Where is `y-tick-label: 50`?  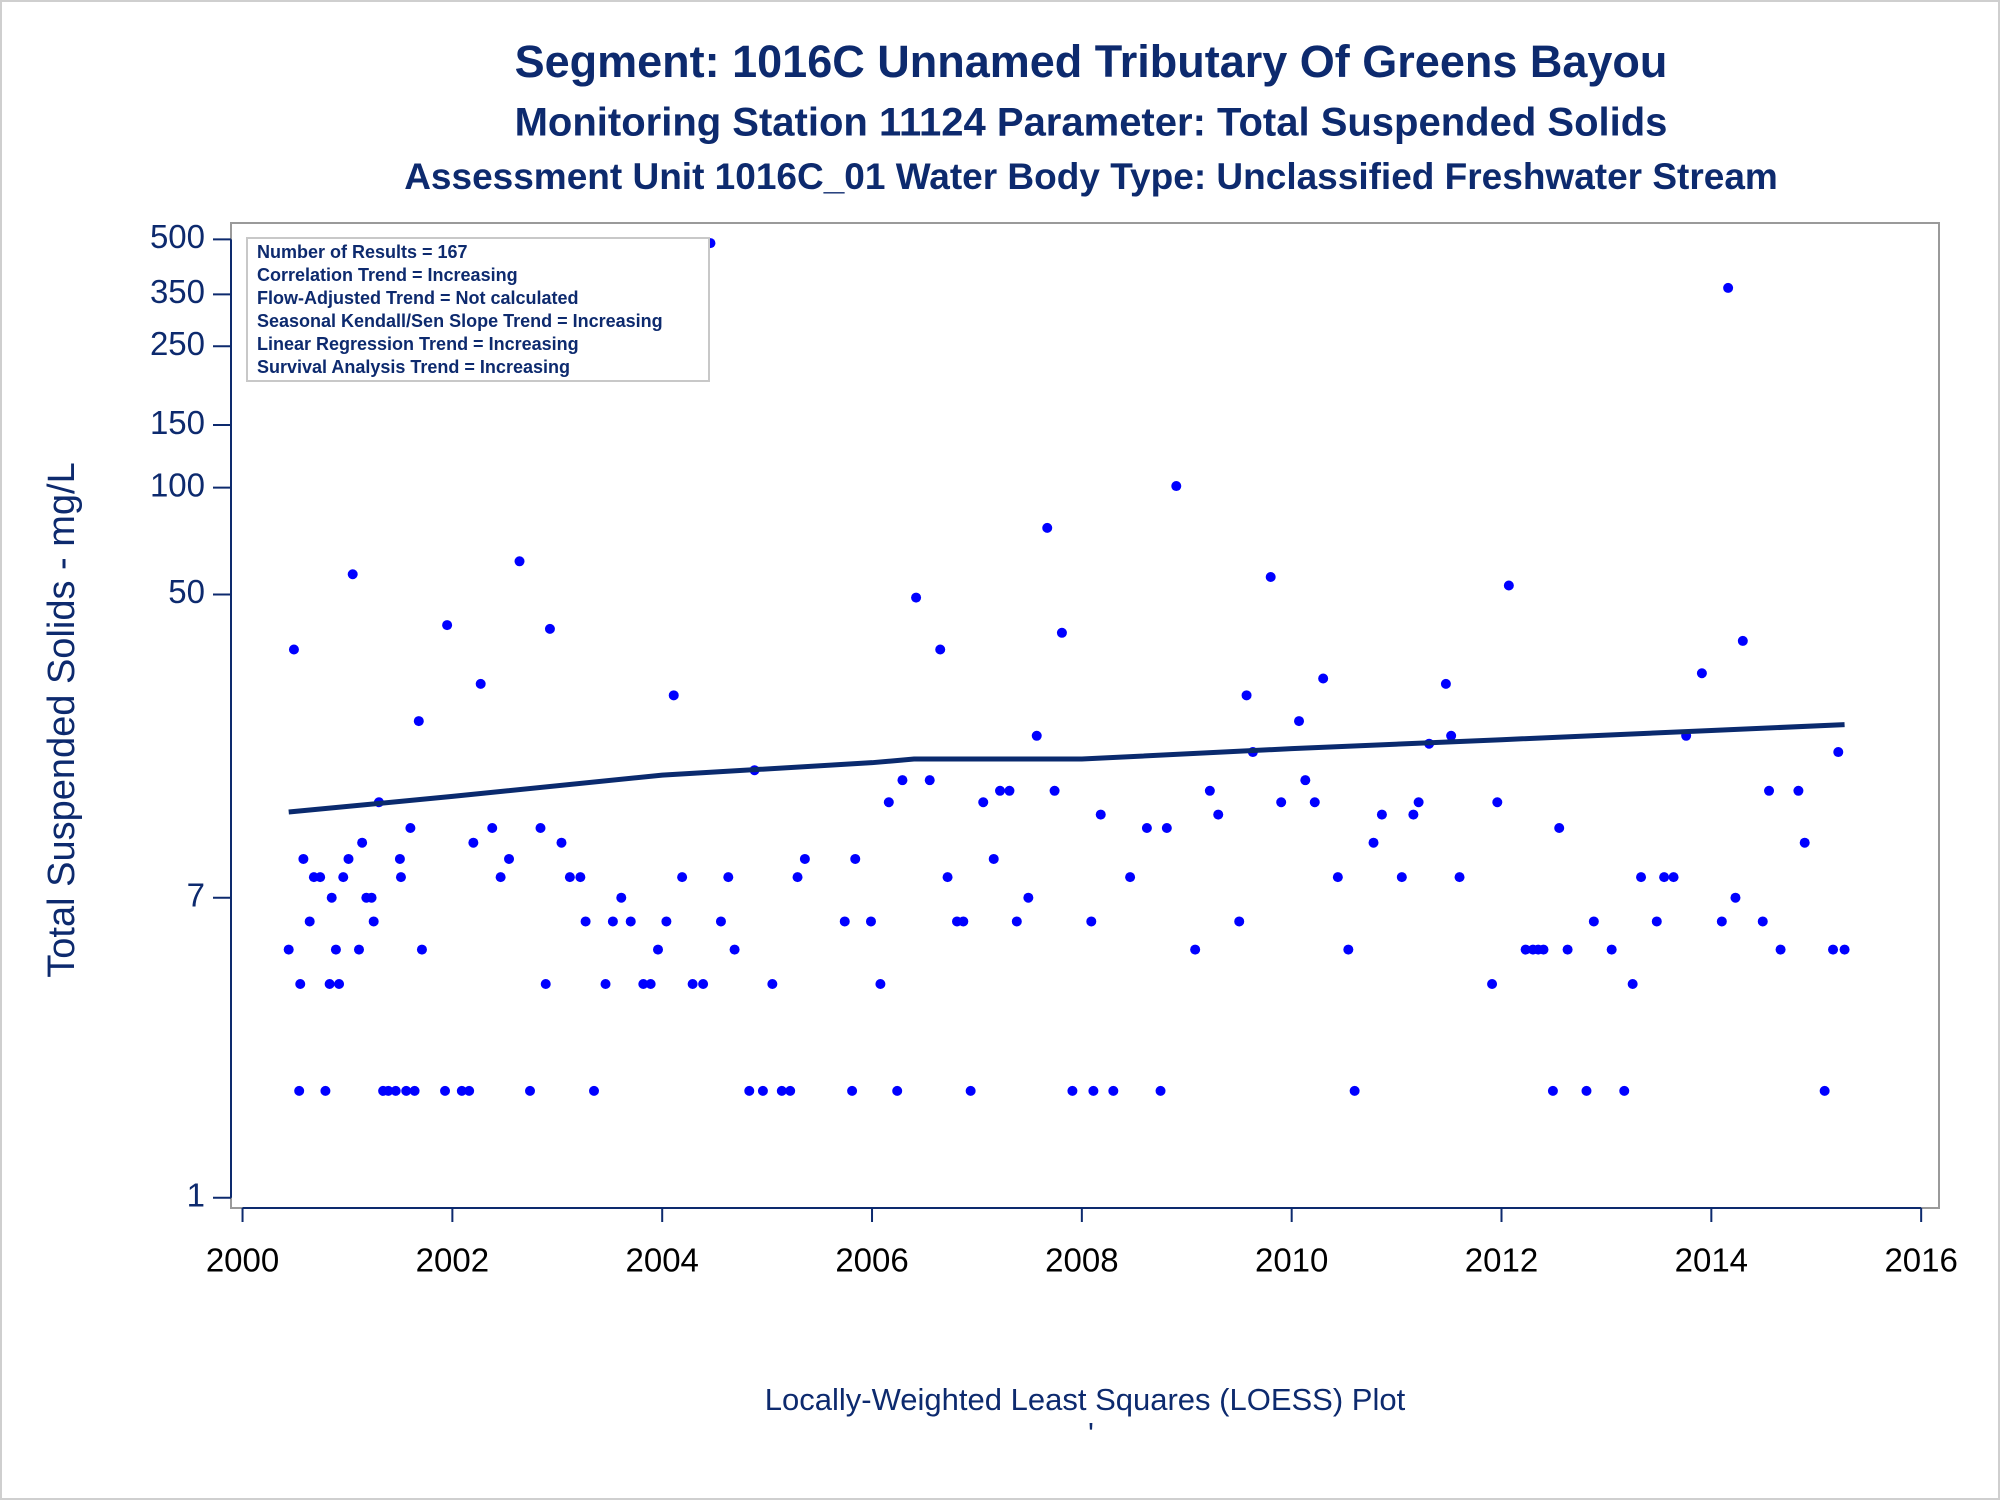
y-tick-label: 50 is located at coordinates (186, 591).